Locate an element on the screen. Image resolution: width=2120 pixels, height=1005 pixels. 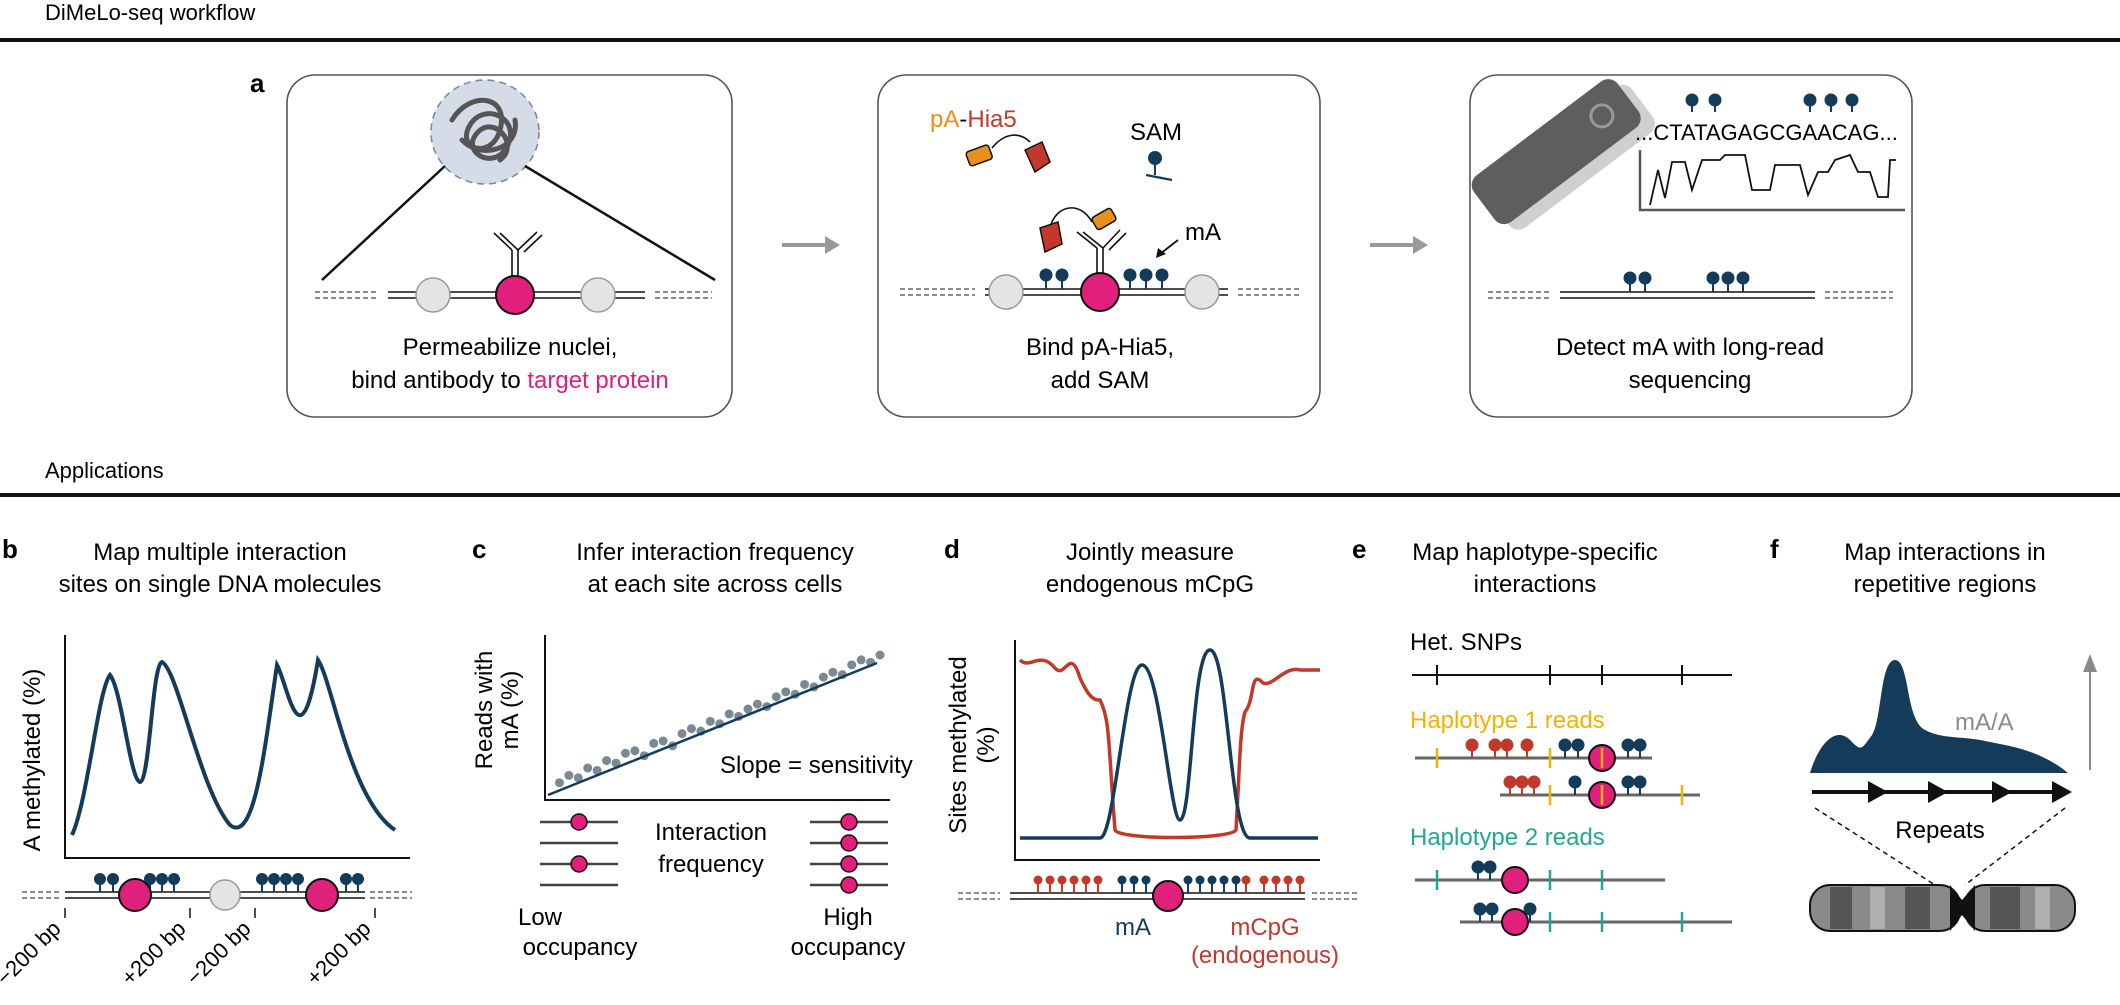
panel-f-title-2: repetitive regions is located at coordinates (1945, 584).